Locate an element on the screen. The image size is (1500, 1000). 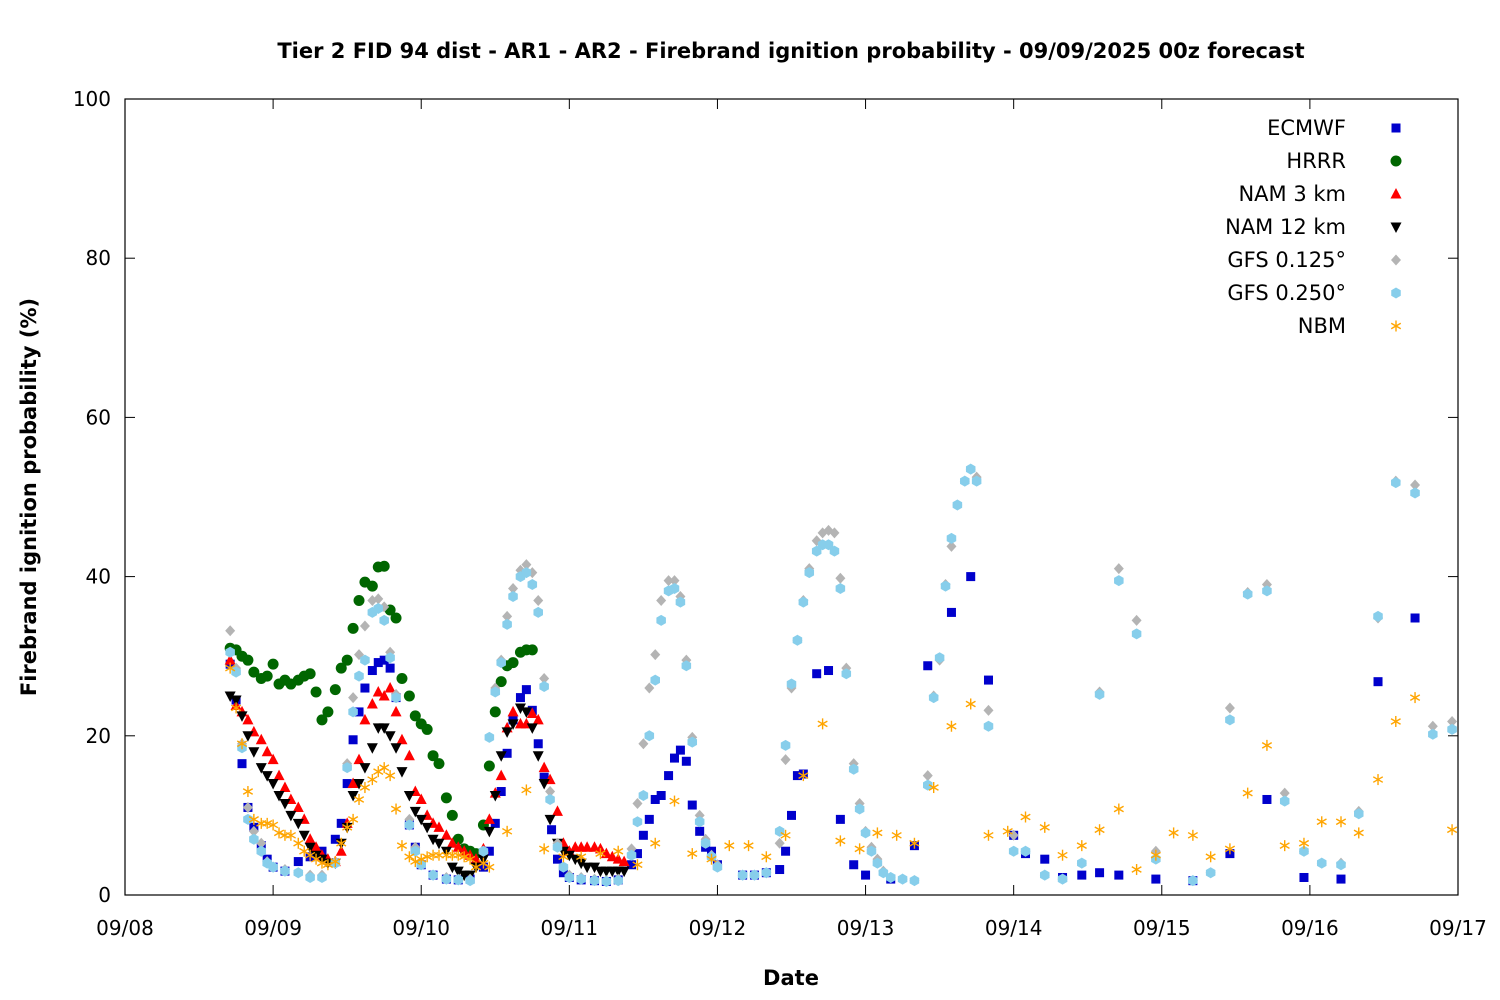
y-tick-label: 40 is located at coordinates (98, 577).